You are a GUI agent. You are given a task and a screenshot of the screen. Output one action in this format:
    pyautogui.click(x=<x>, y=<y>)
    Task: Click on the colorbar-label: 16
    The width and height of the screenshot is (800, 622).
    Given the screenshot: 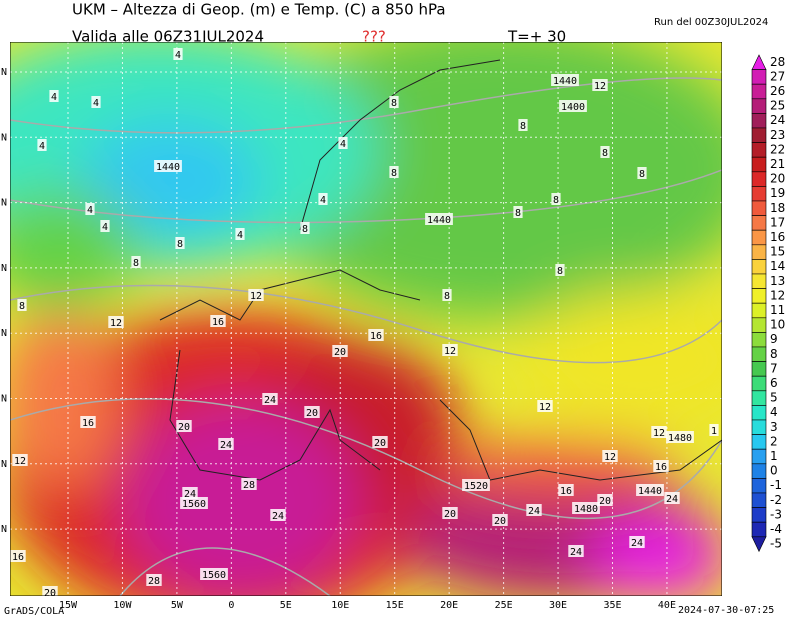 What is the action you would take?
    pyautogui.click(x=777, y=237)
    